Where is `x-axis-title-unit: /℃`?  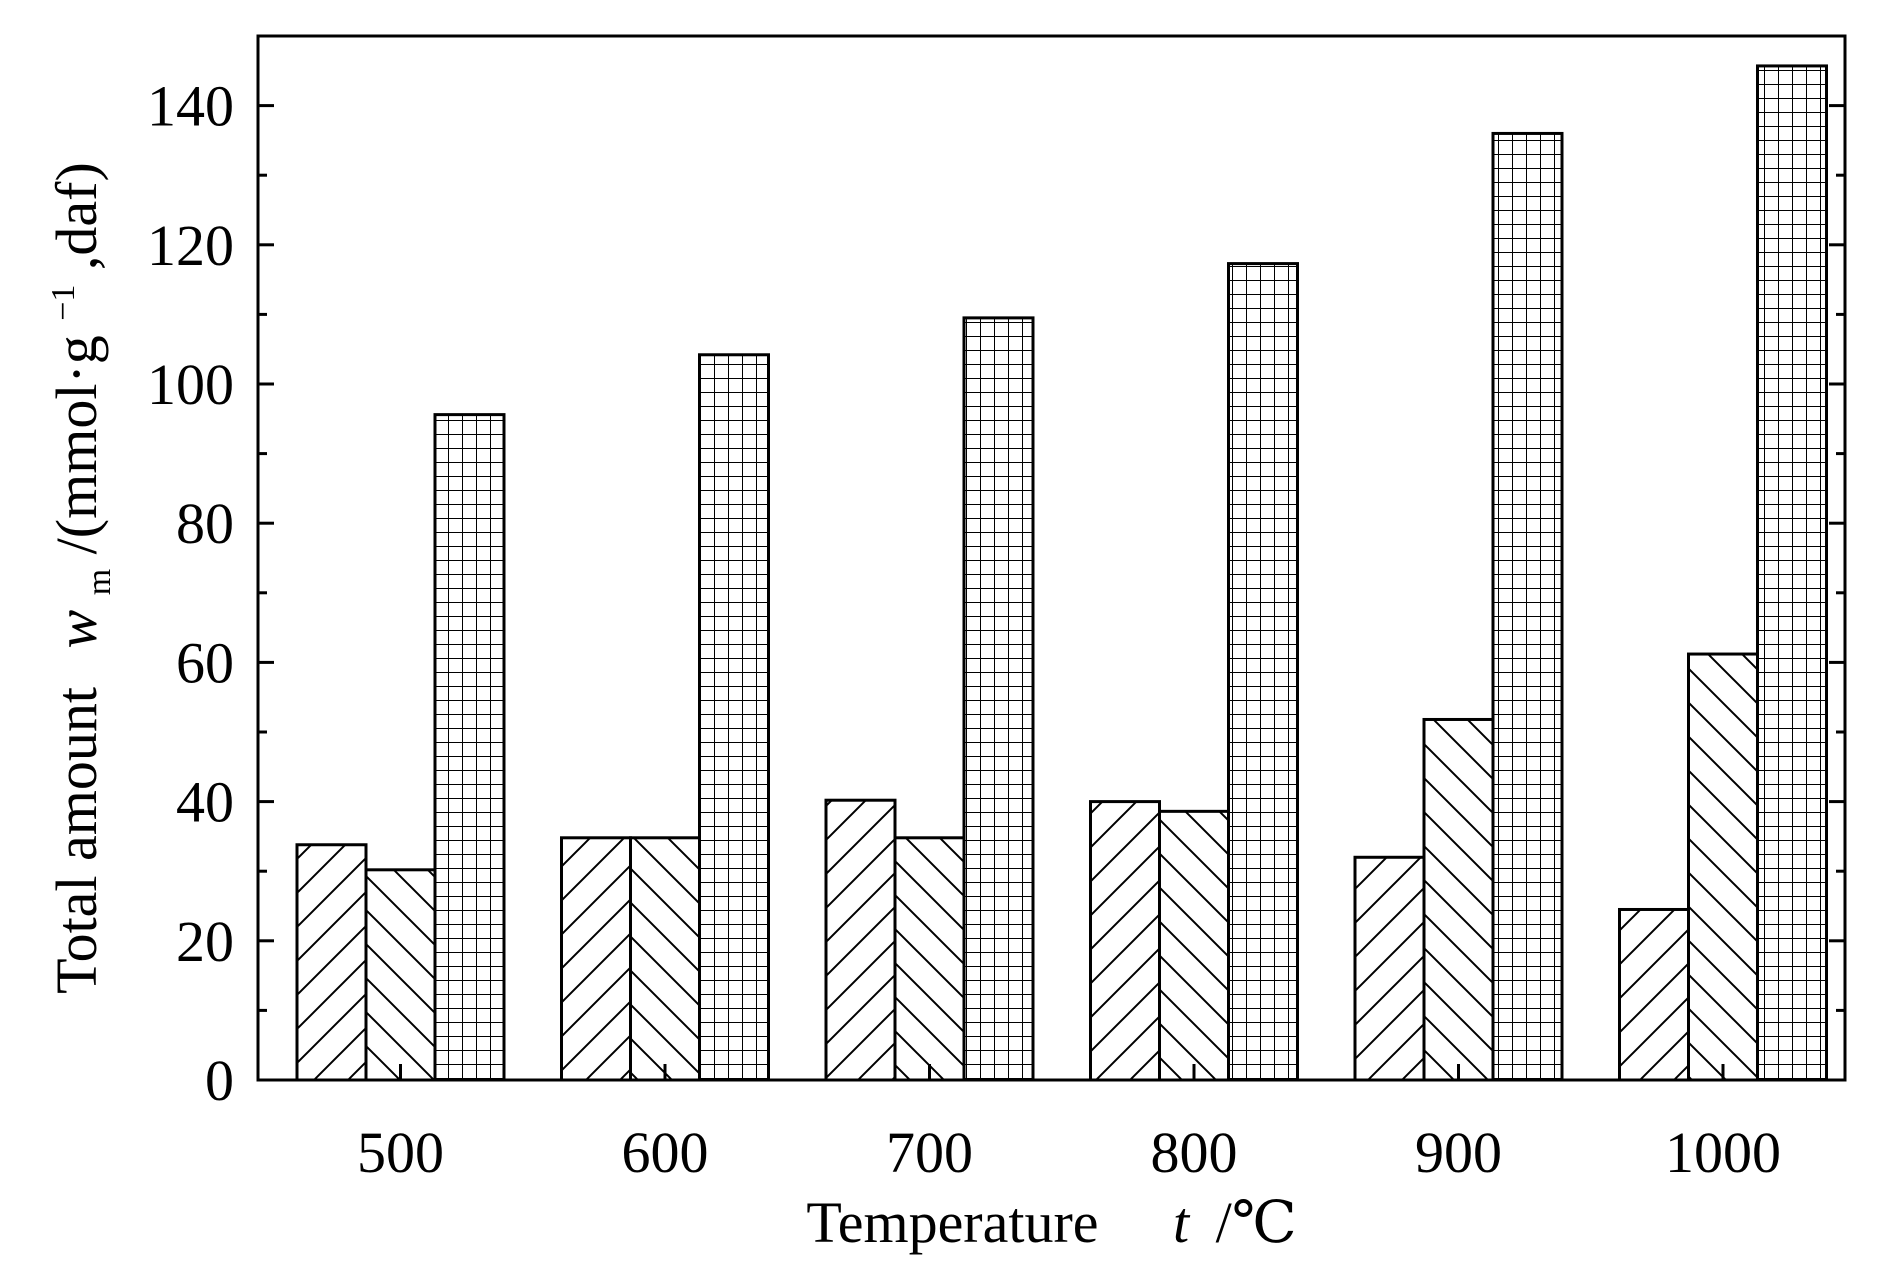 x-axis-title-unit: /℃ is located at coordinates (1256, 1222).